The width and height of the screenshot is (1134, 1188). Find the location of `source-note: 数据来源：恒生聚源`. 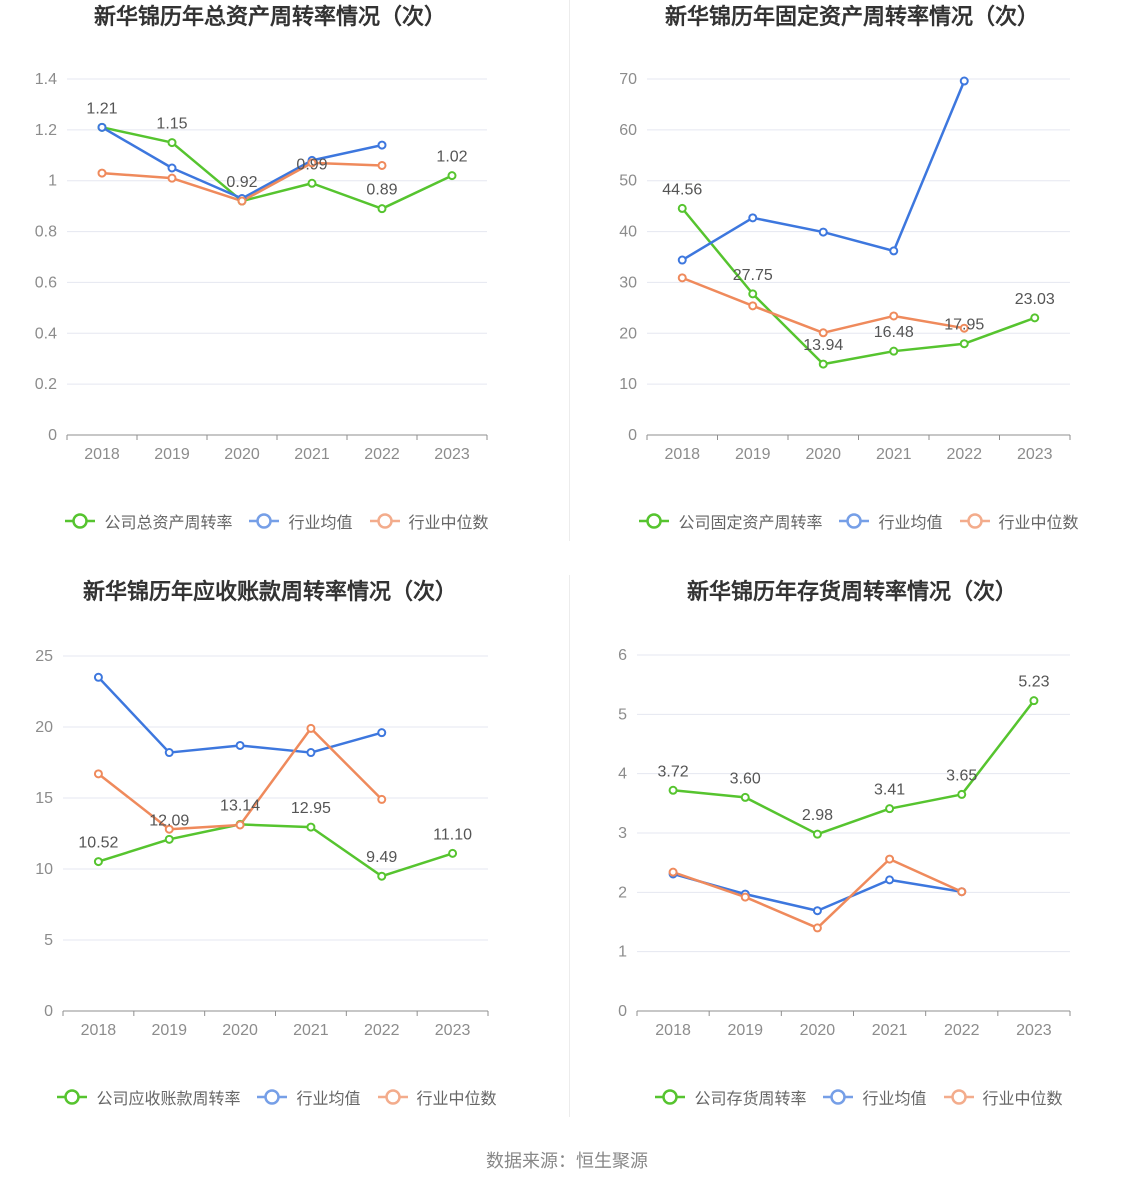

source-note: 数据来源：恒生聚源 is located at coordinates (567, 1161).